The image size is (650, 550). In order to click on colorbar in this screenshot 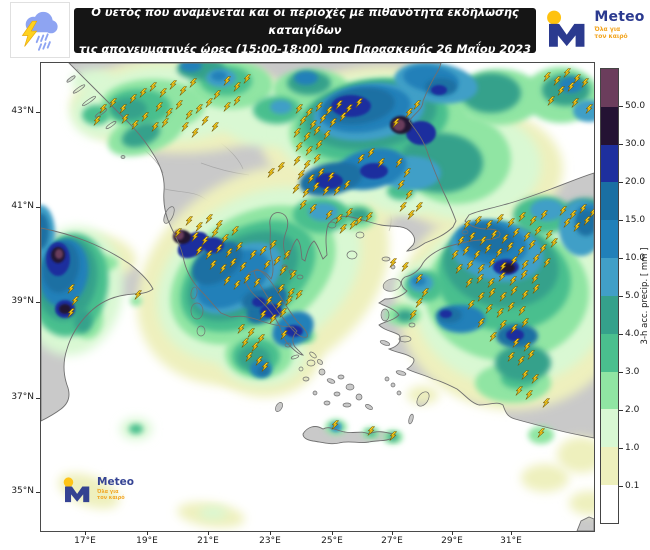, I will do `click(609, 296)`.